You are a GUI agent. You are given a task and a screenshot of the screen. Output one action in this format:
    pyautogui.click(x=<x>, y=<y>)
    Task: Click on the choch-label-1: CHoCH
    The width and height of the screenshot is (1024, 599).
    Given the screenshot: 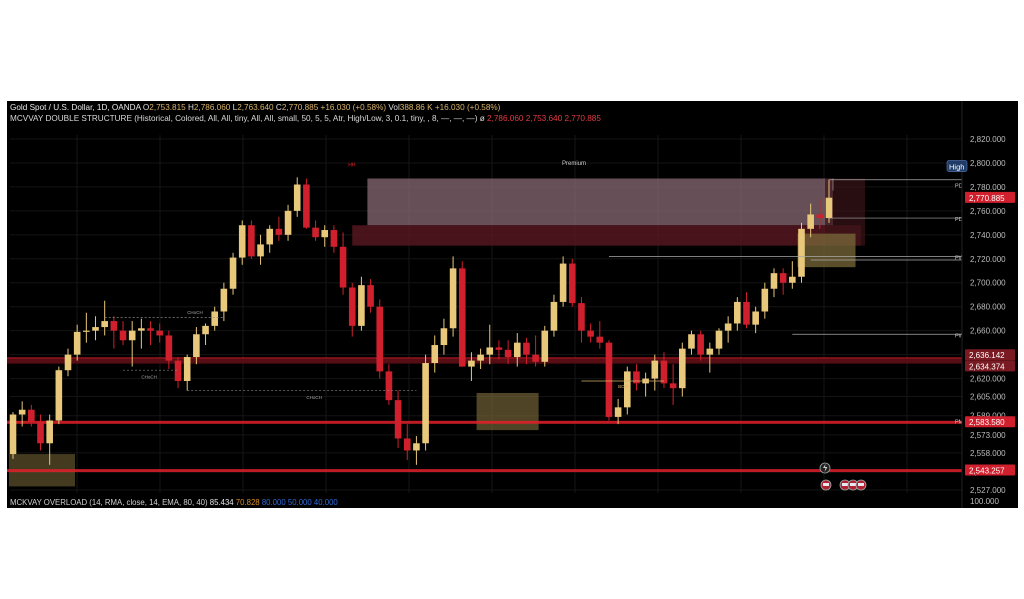 What is the action you would take?
    pyautogui.click(x=195, y=312)
    